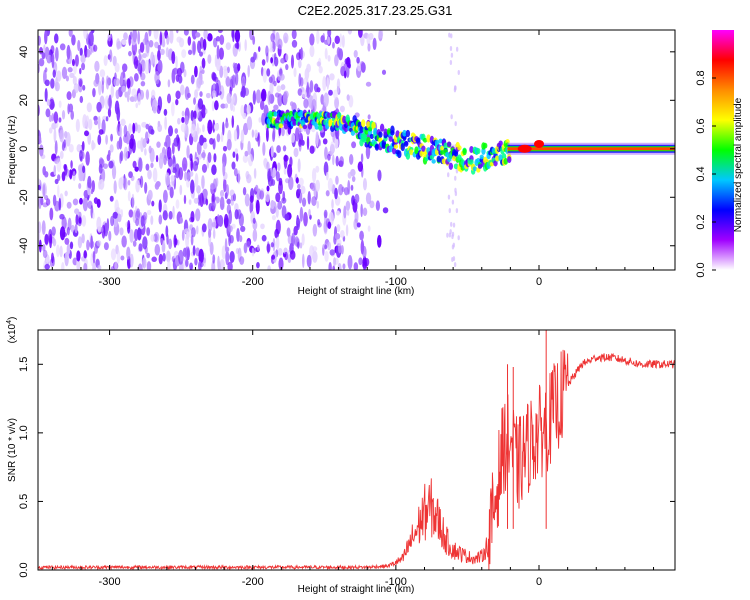  I want to click on snr-y-scale-text: (x10, so click(12, 333).